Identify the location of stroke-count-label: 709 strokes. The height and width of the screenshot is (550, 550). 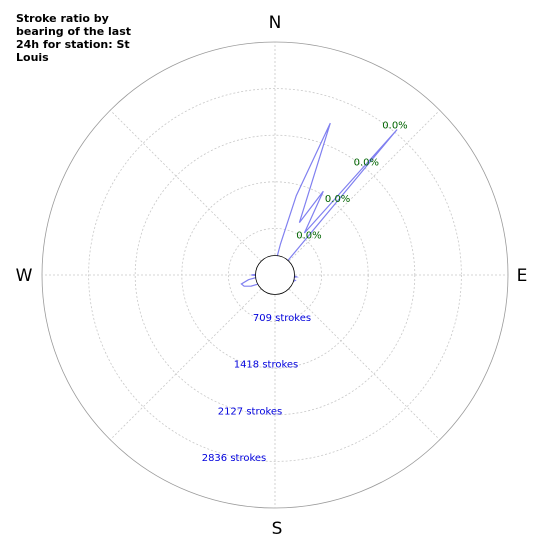
(282, 318).